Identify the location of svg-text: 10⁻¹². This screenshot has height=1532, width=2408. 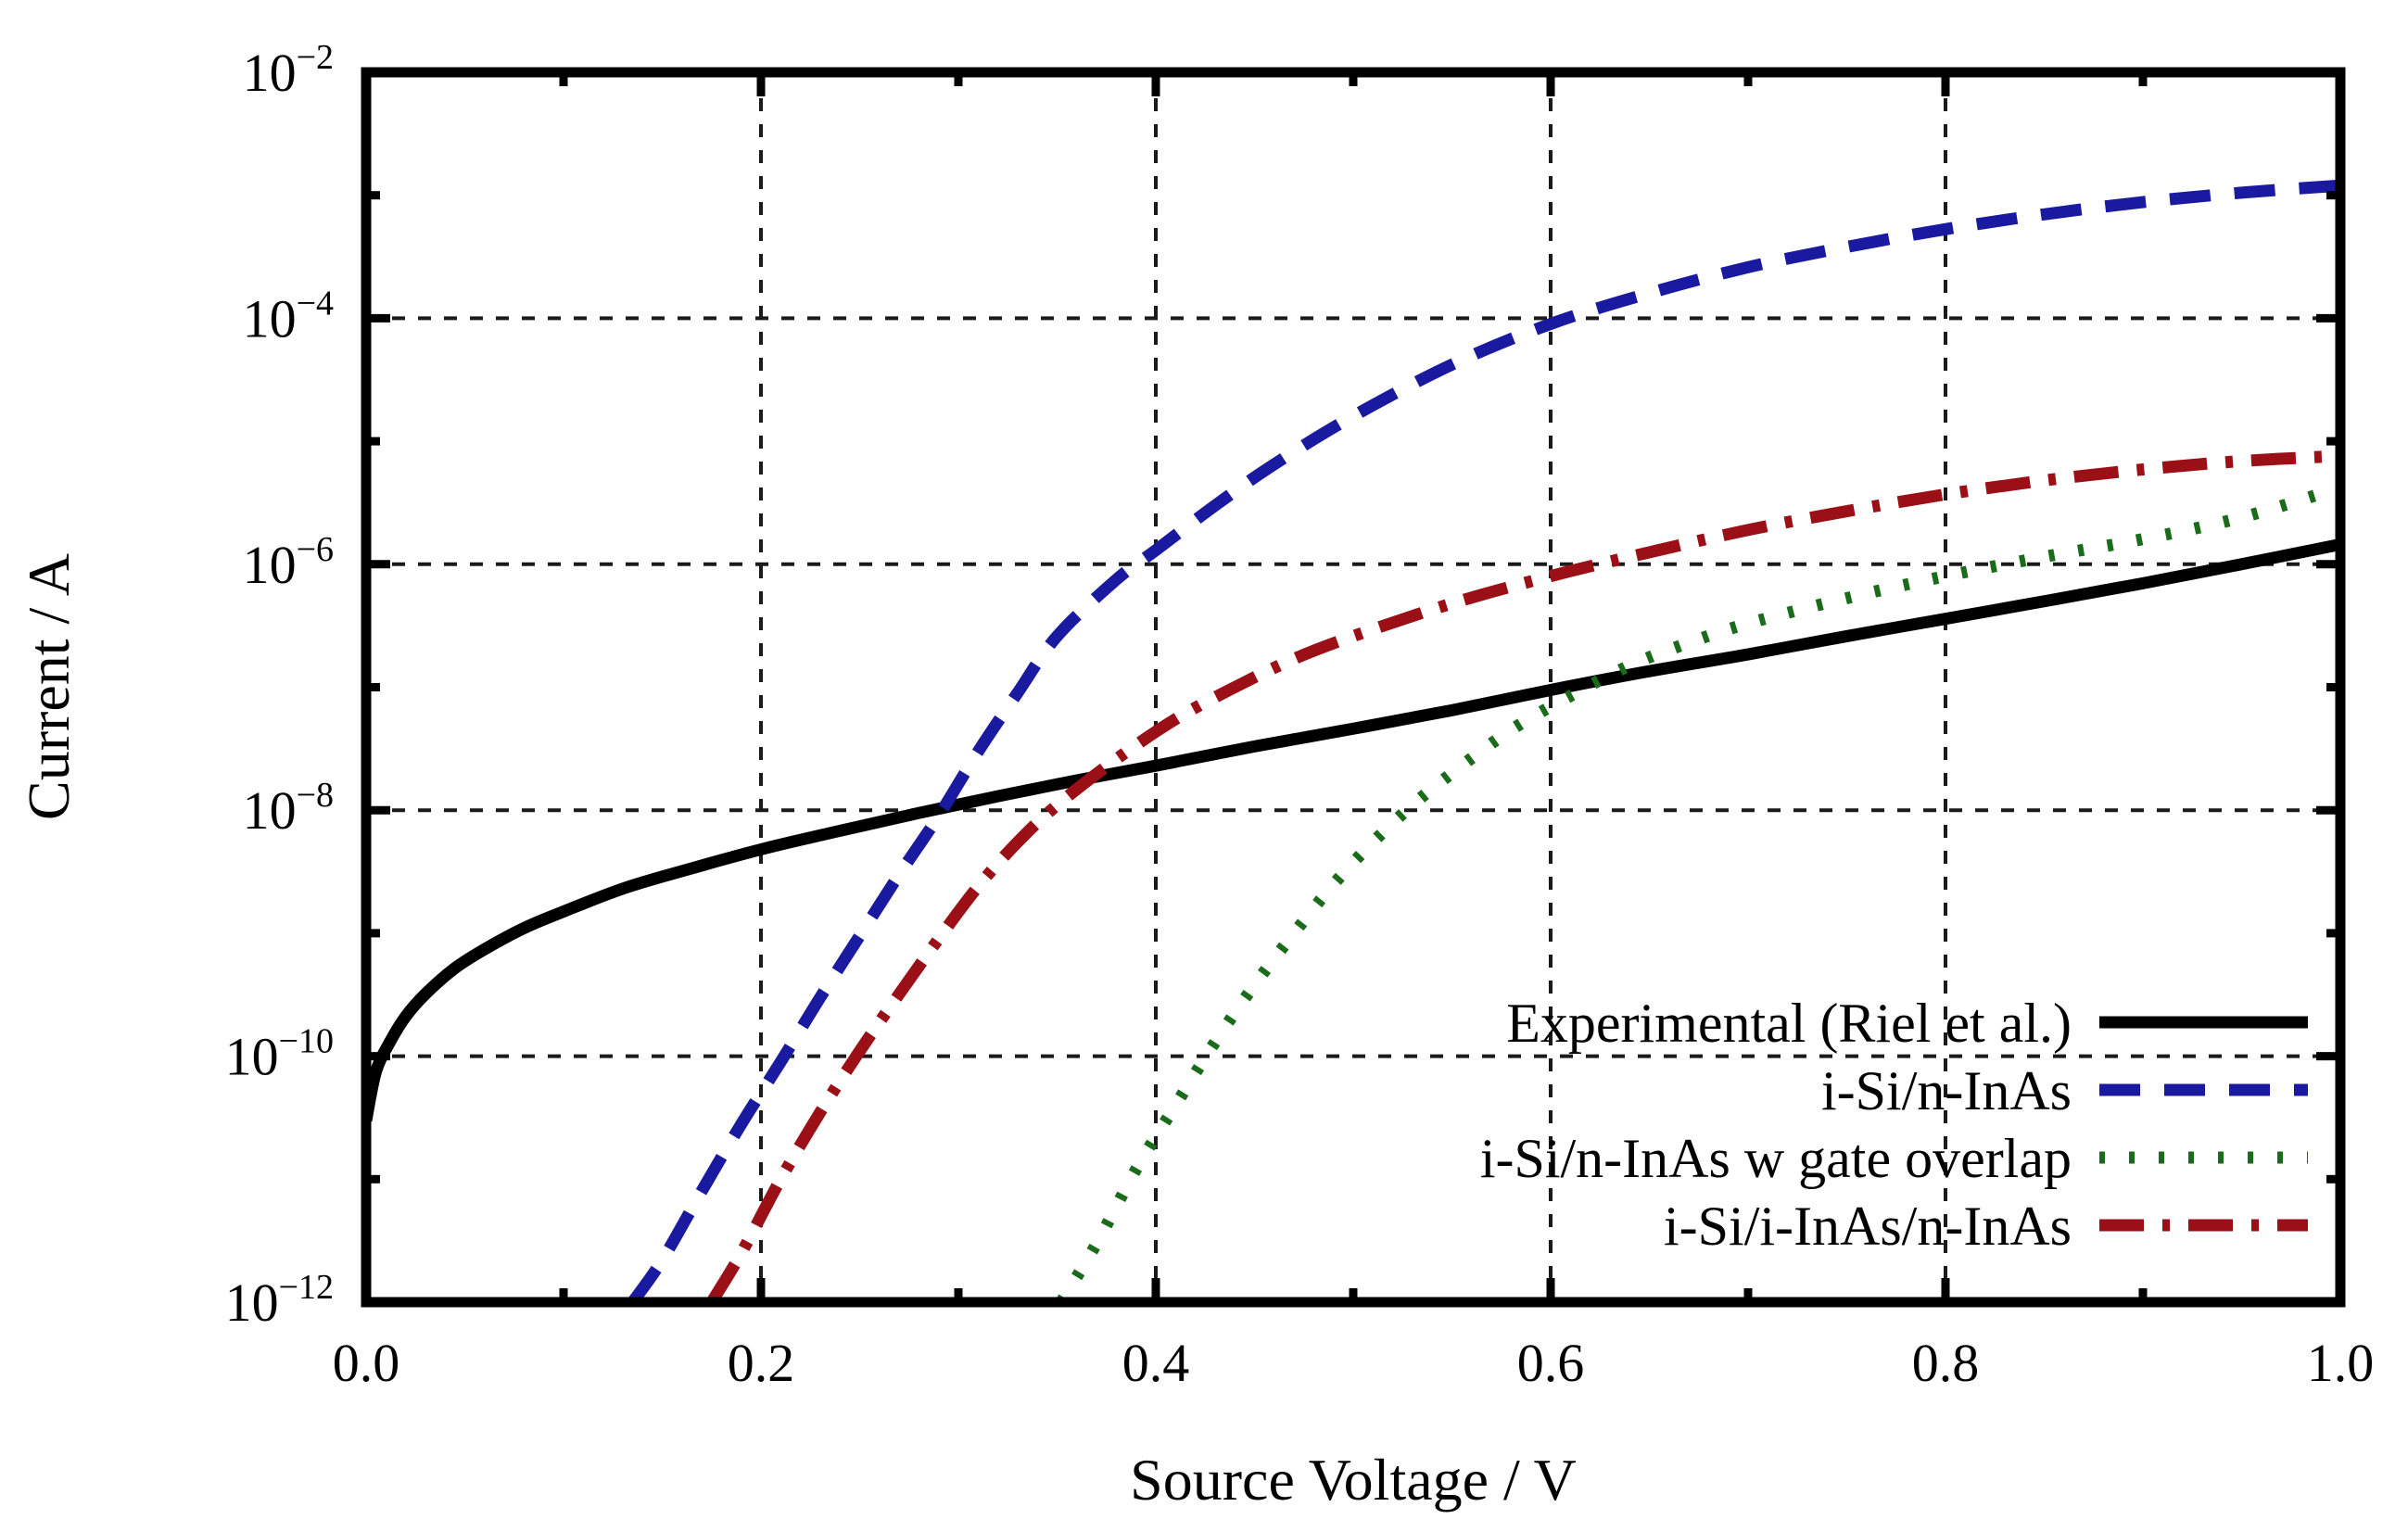
(279, 1301).